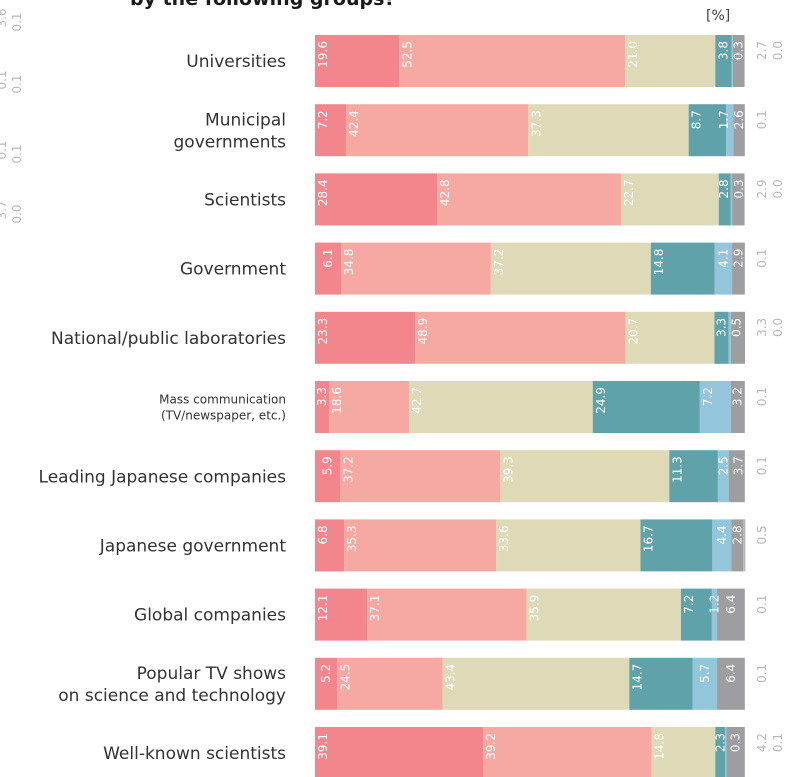 This screenshot has width=792, height=777. What do you see at coordinates (328, 465) in the screenshot?
I see `bar-value-label: 5.9` at bounding box center [328, 465].